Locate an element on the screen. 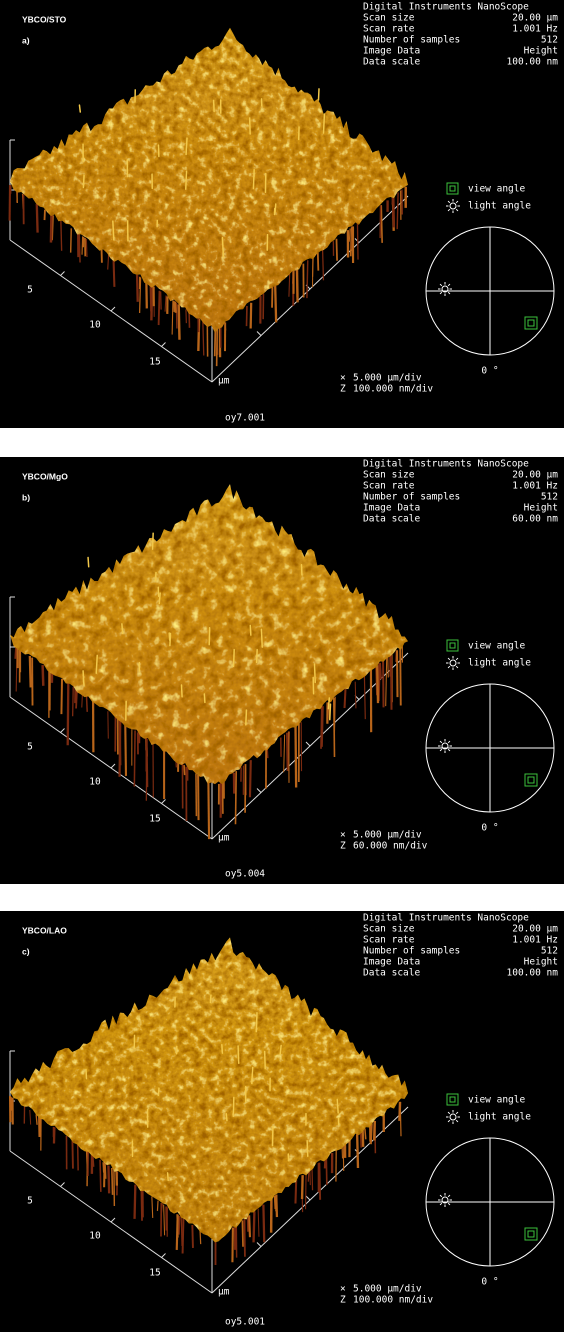  header: Digital Instruments NanoScope is located at coordinates (446, 7).